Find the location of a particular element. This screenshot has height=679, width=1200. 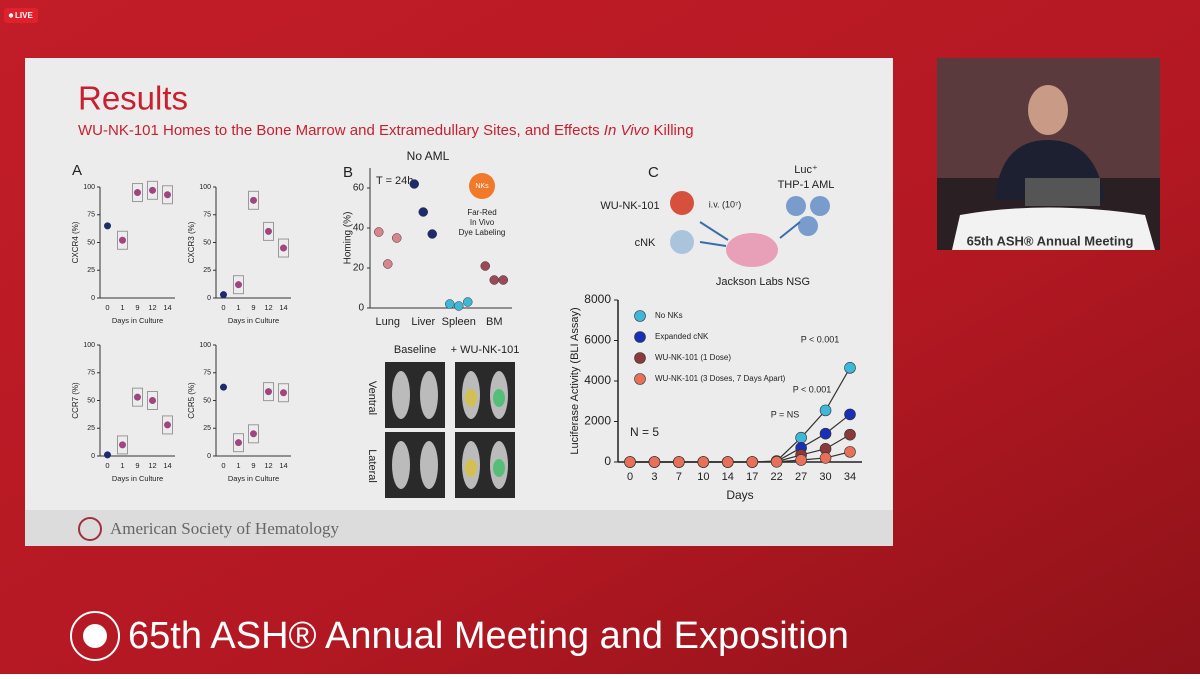

y-axis-title: CCR5 (%) is located at coordinates (191, 400).